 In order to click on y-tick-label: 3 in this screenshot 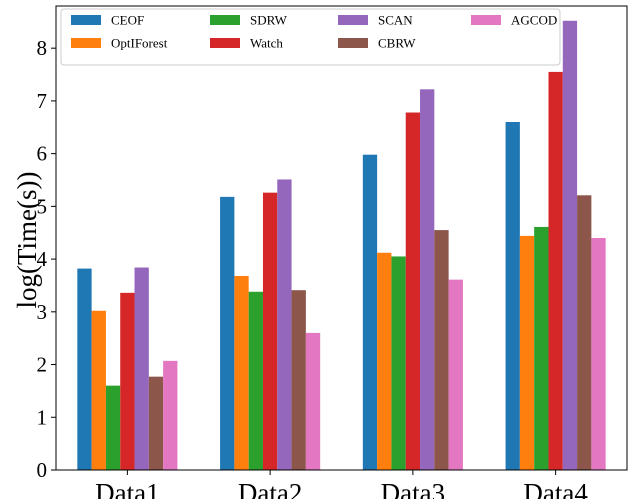, I will do `click(42, 312)`.